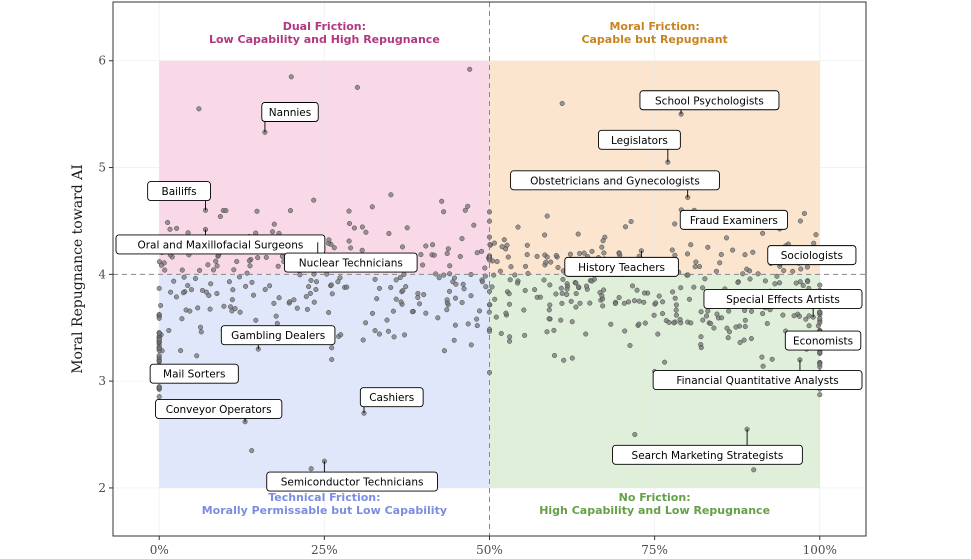 The width and height of the screenshot is (971, 559). I want to click on callout-financial-quantitative-analysts: Financial Quantitative Analysts, so click(757, 375).